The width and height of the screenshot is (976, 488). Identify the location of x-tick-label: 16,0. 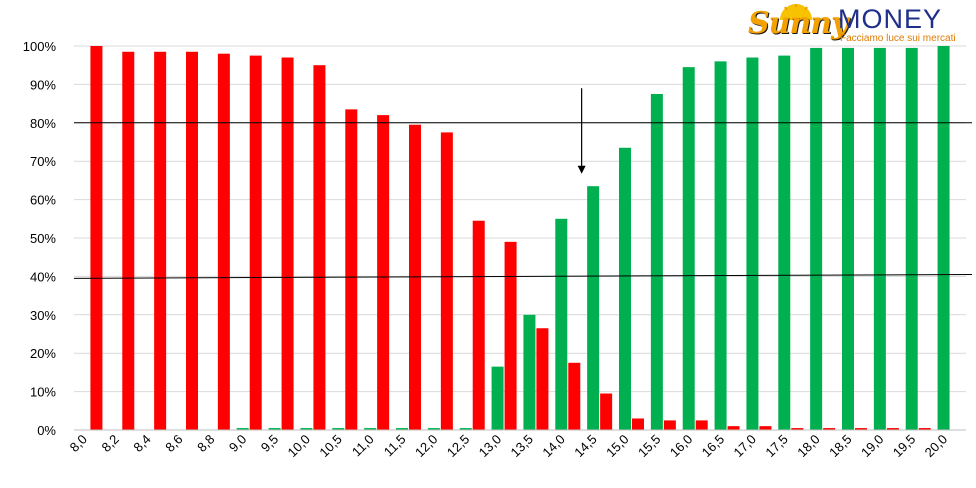
(681, 446).